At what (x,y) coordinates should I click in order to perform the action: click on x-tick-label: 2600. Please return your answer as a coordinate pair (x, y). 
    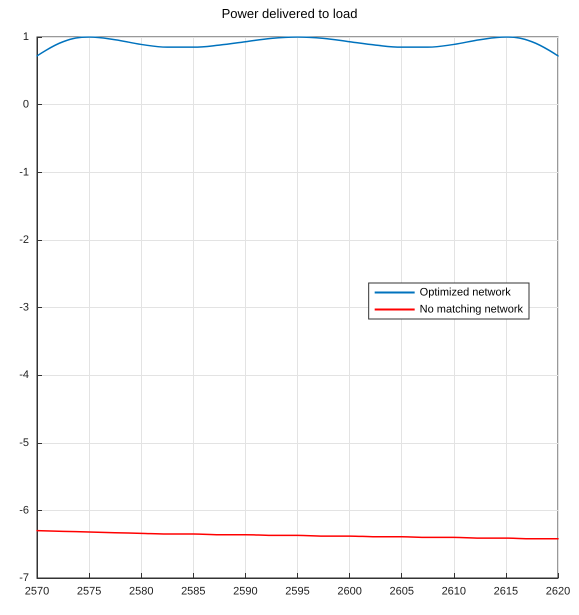
    Looking at the image, I should click on (349, 592).